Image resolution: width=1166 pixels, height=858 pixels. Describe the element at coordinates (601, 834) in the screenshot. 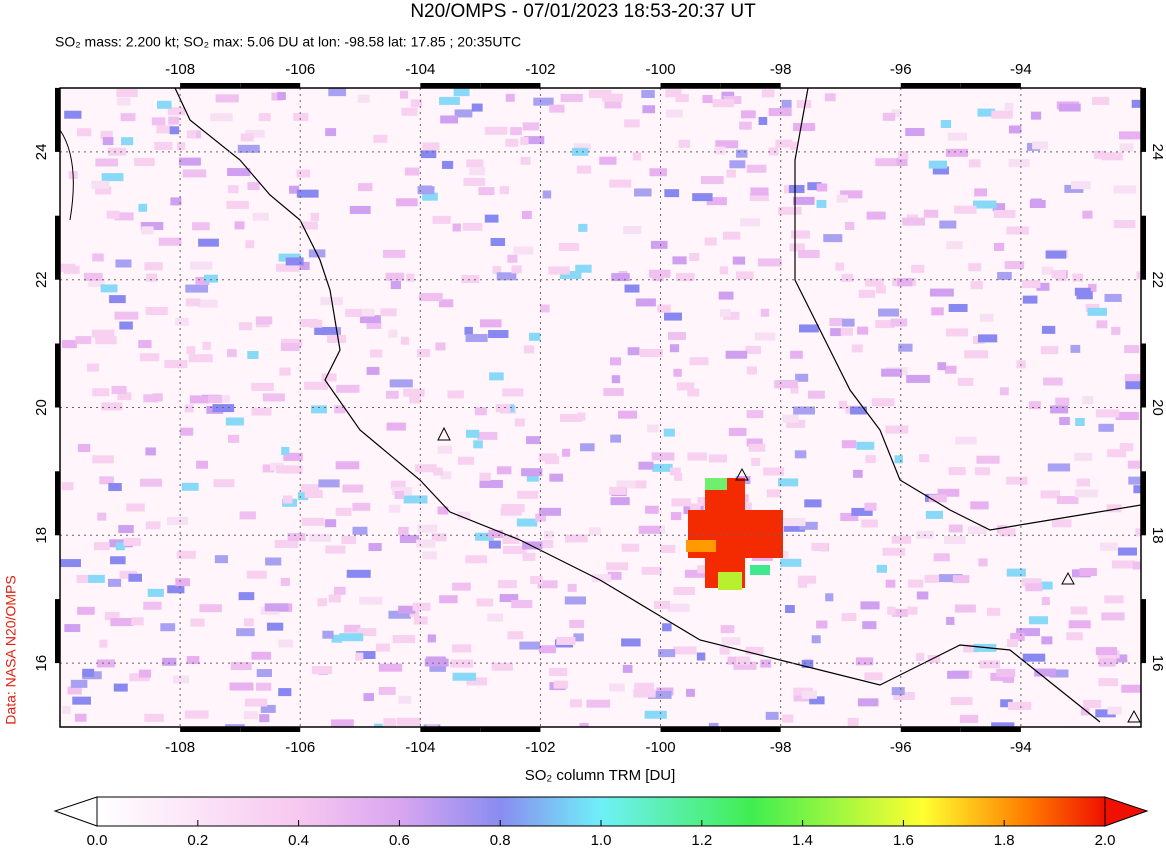

I see `colorbar-ticks: 0.0 0.2 0.4 0.6 0.8 1.0 1.2 1.4 1.6 1.8 2.0` at that location.